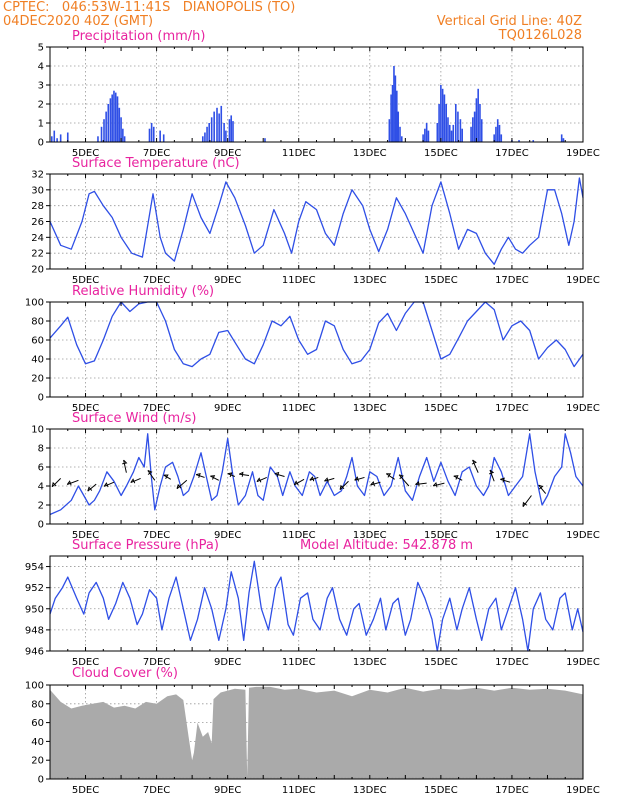 This screenshot has width=618, height=800. What do you see at coordinates (316, 606) in the screenshot?
I see `series-line` at bounding box center [316, 606].